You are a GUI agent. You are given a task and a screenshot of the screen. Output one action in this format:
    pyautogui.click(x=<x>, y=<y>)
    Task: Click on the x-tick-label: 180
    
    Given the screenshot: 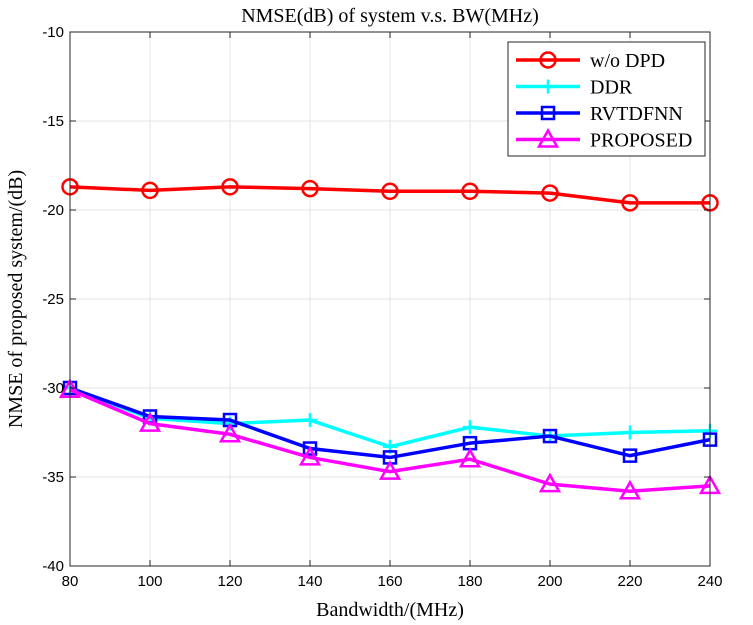 What is the action you would take?
    pyautogui.click(x=469, y=581)
    